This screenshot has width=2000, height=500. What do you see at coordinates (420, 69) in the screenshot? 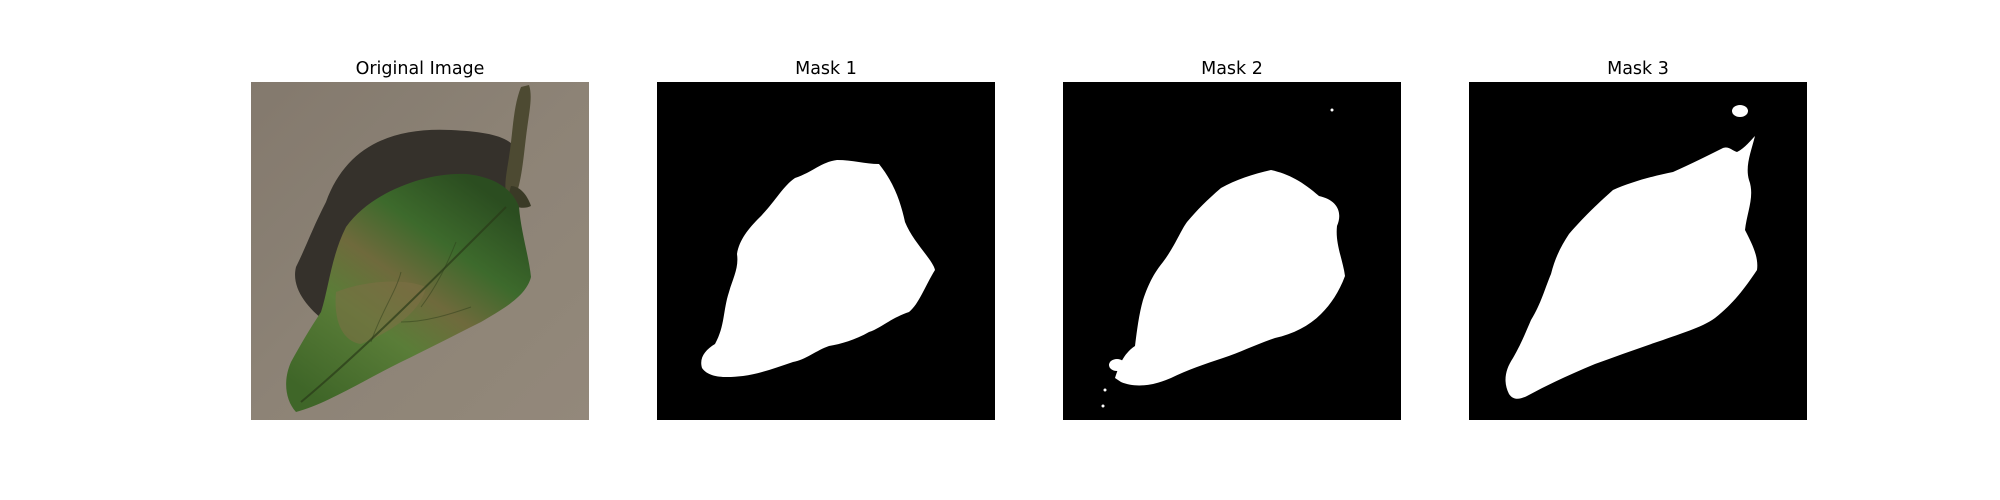
I see `panel-title-original-image: Original Image` at bounding box center [420, 69].